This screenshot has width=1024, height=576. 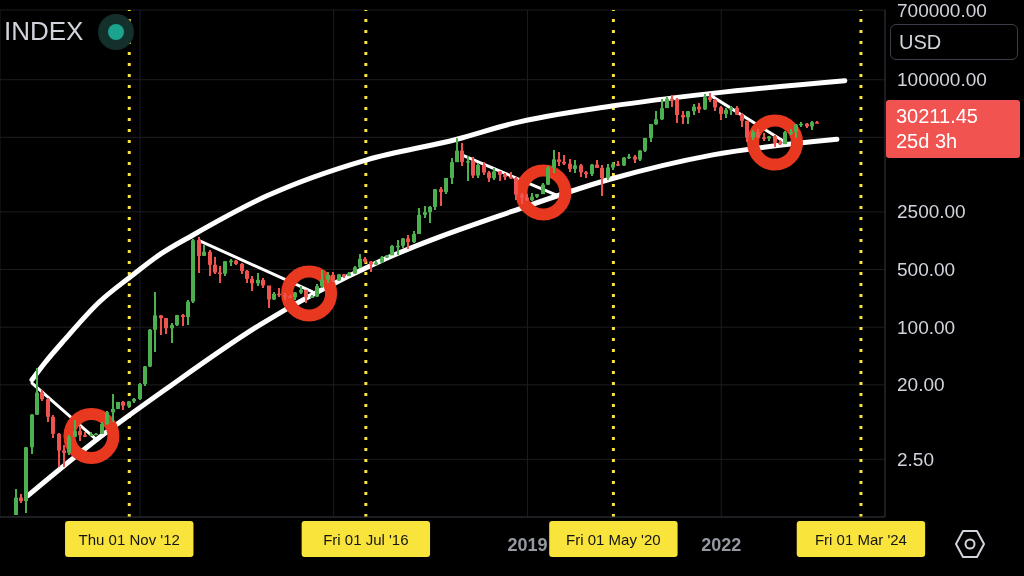 What do you see at coordinates (921, 385) in the screenshot?
I see `y-tick-label: 20.00` at bounding box center [921, 385].